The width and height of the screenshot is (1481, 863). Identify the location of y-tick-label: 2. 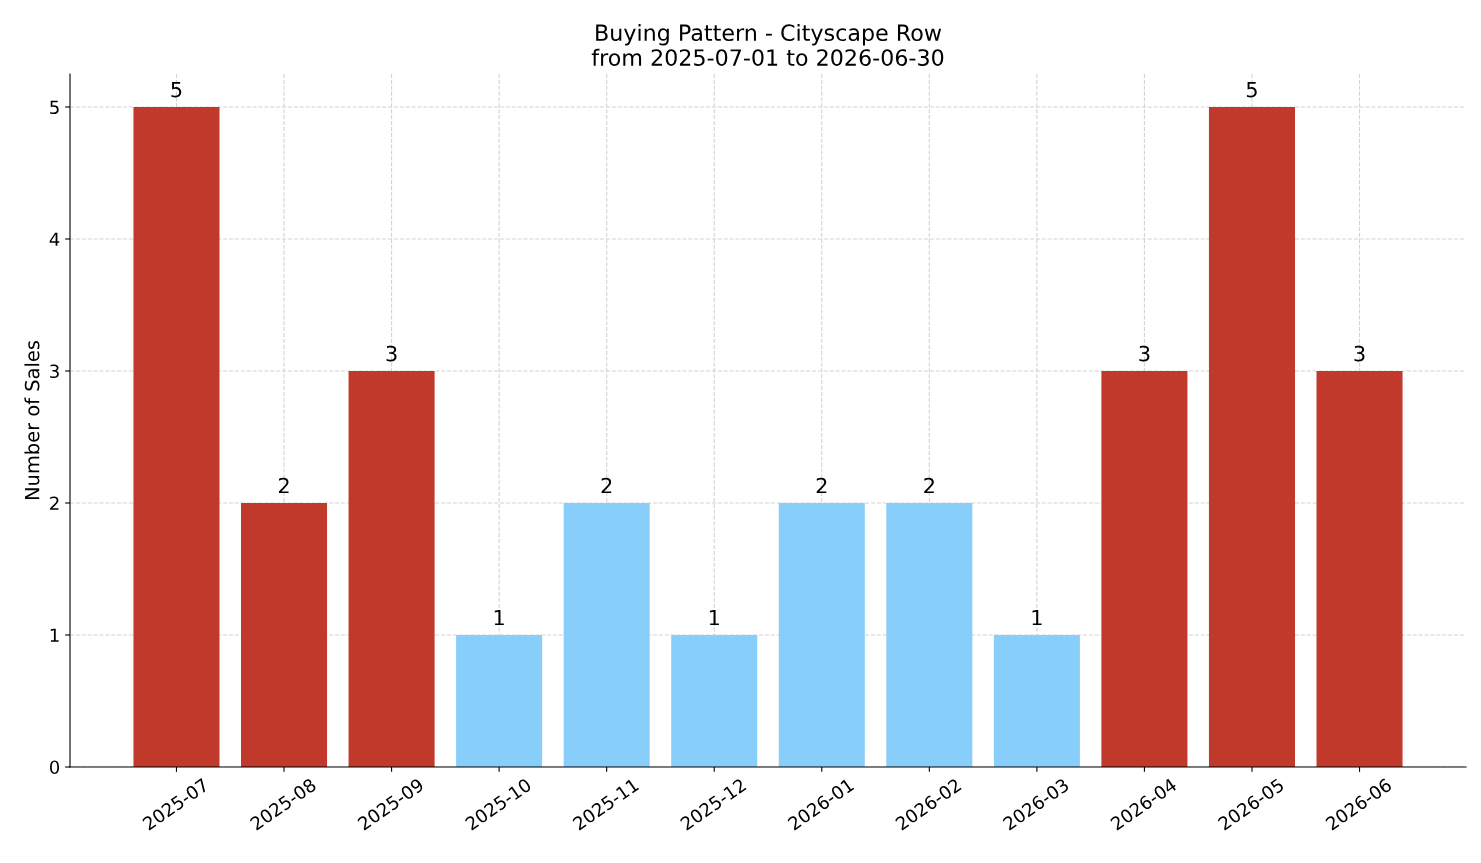
(54, 503).